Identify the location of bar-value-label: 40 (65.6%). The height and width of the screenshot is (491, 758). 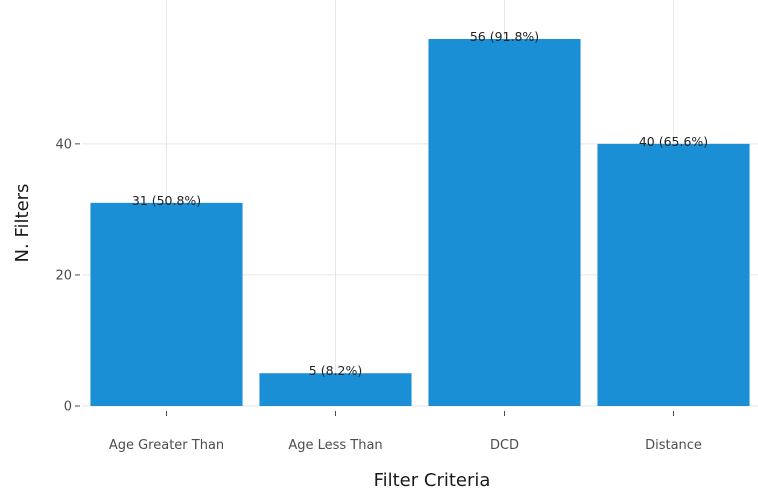
(673, 141).